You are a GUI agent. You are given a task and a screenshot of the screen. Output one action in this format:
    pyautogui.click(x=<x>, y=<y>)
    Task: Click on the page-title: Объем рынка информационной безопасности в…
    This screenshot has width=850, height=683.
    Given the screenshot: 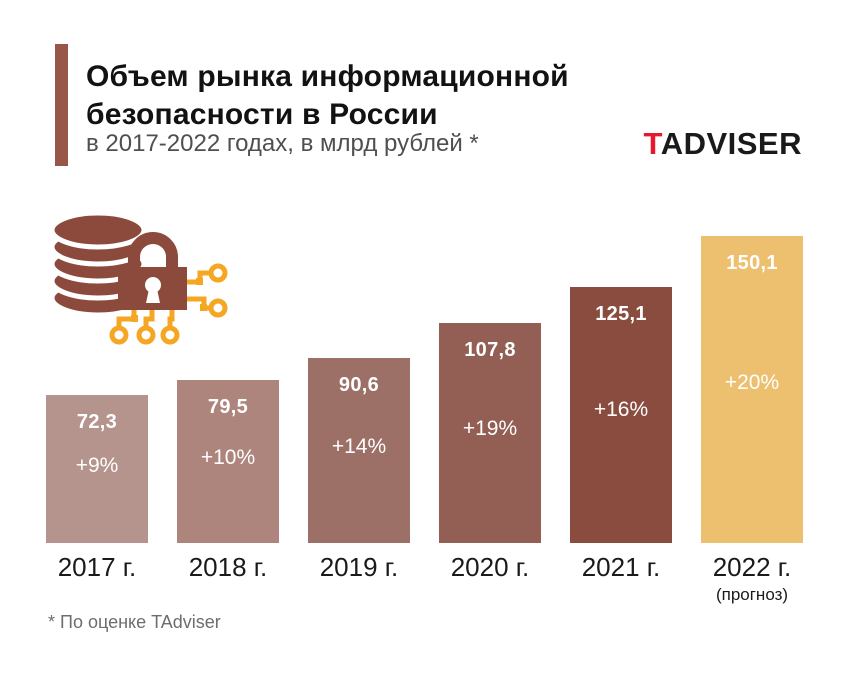 What is the action you would take?
    pyautogui.click(x=327, y=96)
    